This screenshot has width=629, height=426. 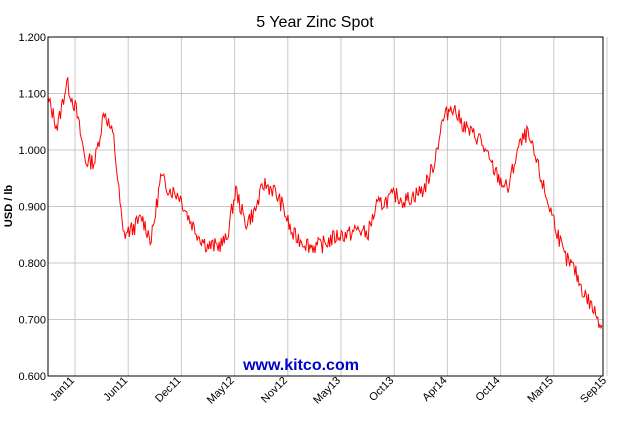 What do you see at coordinates (62, 389) in the screenshot?
I see `x-tick-label: Jan11` at bounding box center [62, 389].